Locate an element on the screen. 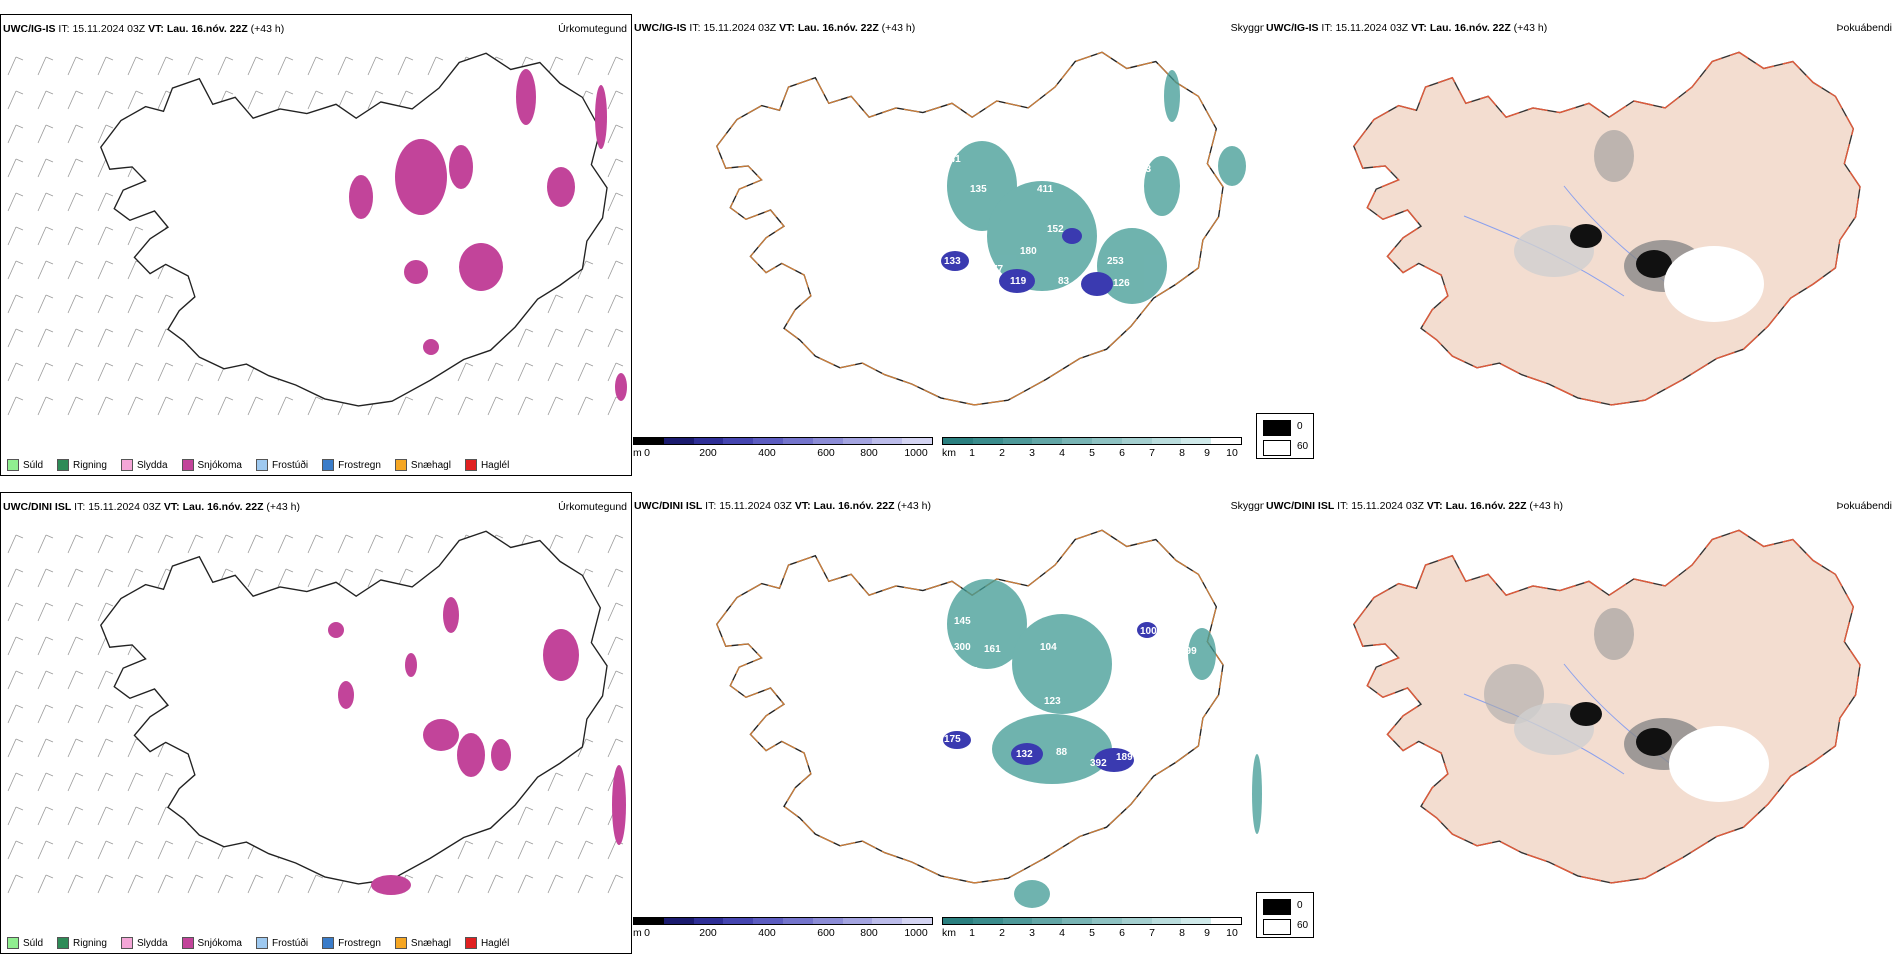 The width and height of the screenshot is (1900, 954). scale-unit: km is located at coordinates (949, 453).